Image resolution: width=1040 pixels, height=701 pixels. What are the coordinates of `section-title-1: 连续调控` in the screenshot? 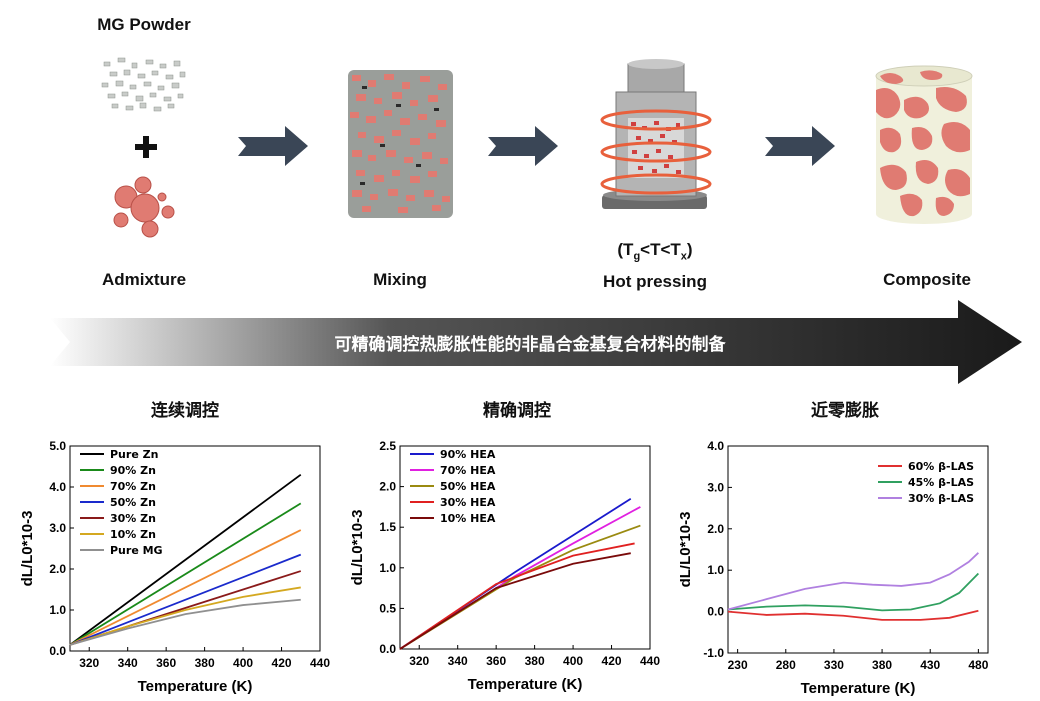 It's located at (185, 411).